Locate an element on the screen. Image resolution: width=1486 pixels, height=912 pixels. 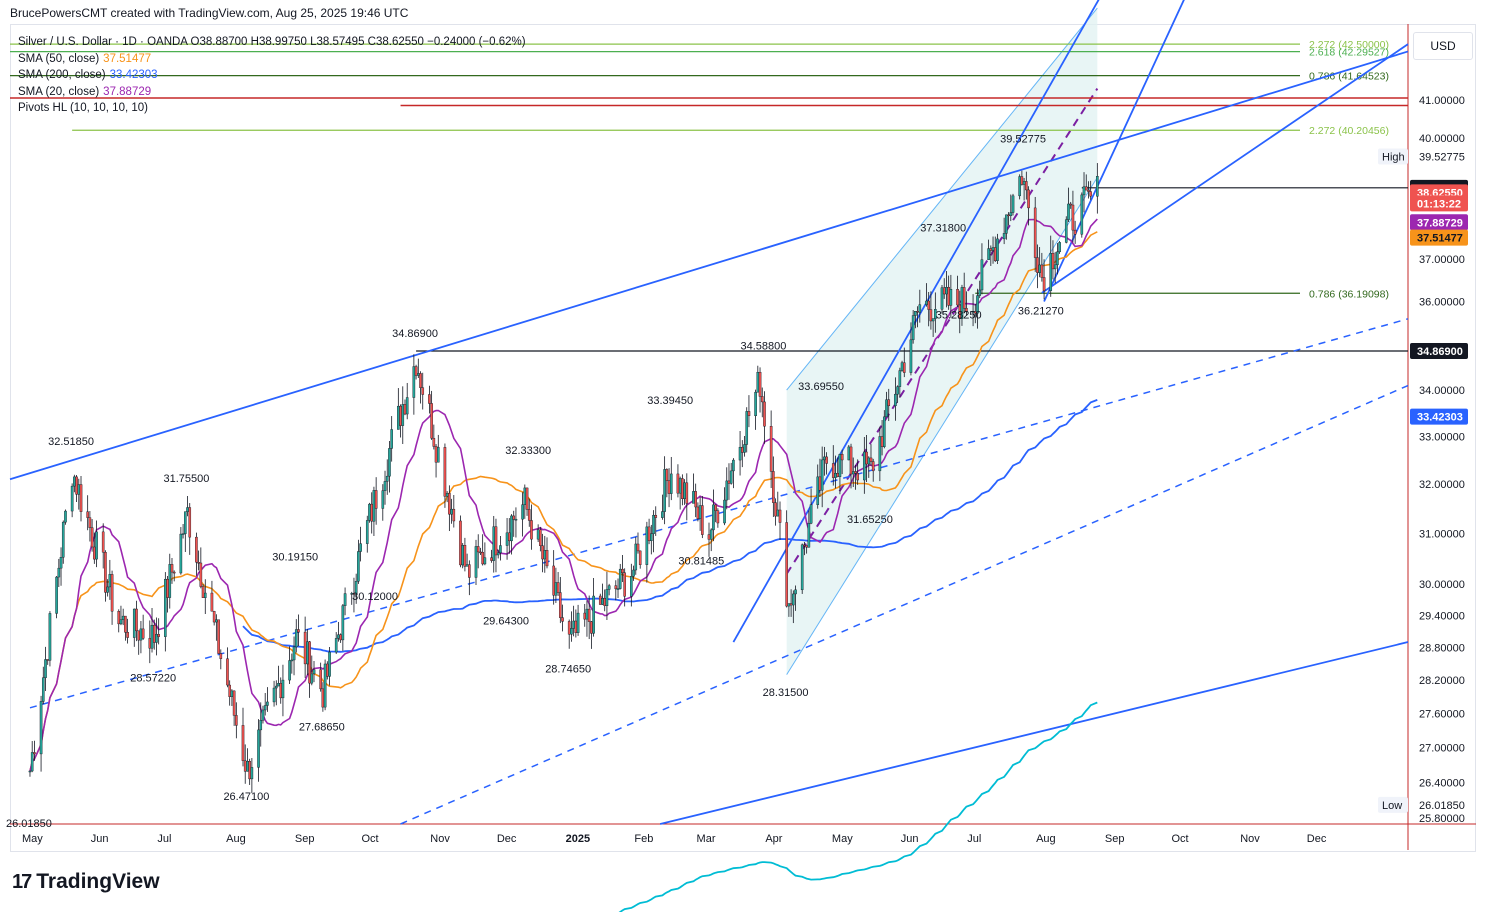
y-tick-label-8: 30.00000 is located at coordinates (1442, 585).